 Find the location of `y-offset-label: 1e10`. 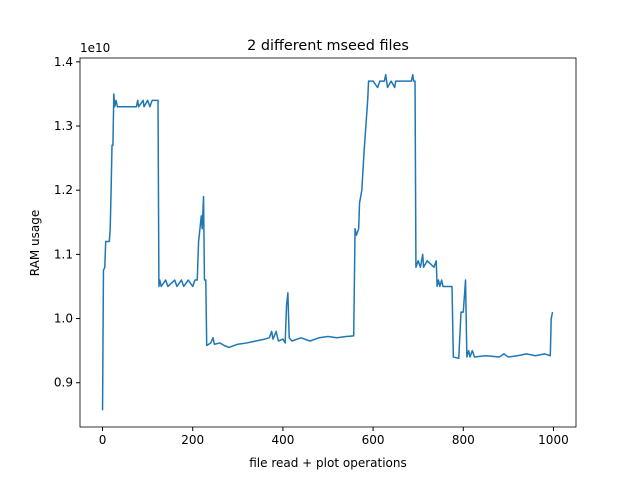

y-offset-label: 1e10 is located at coordinates (95, 48).